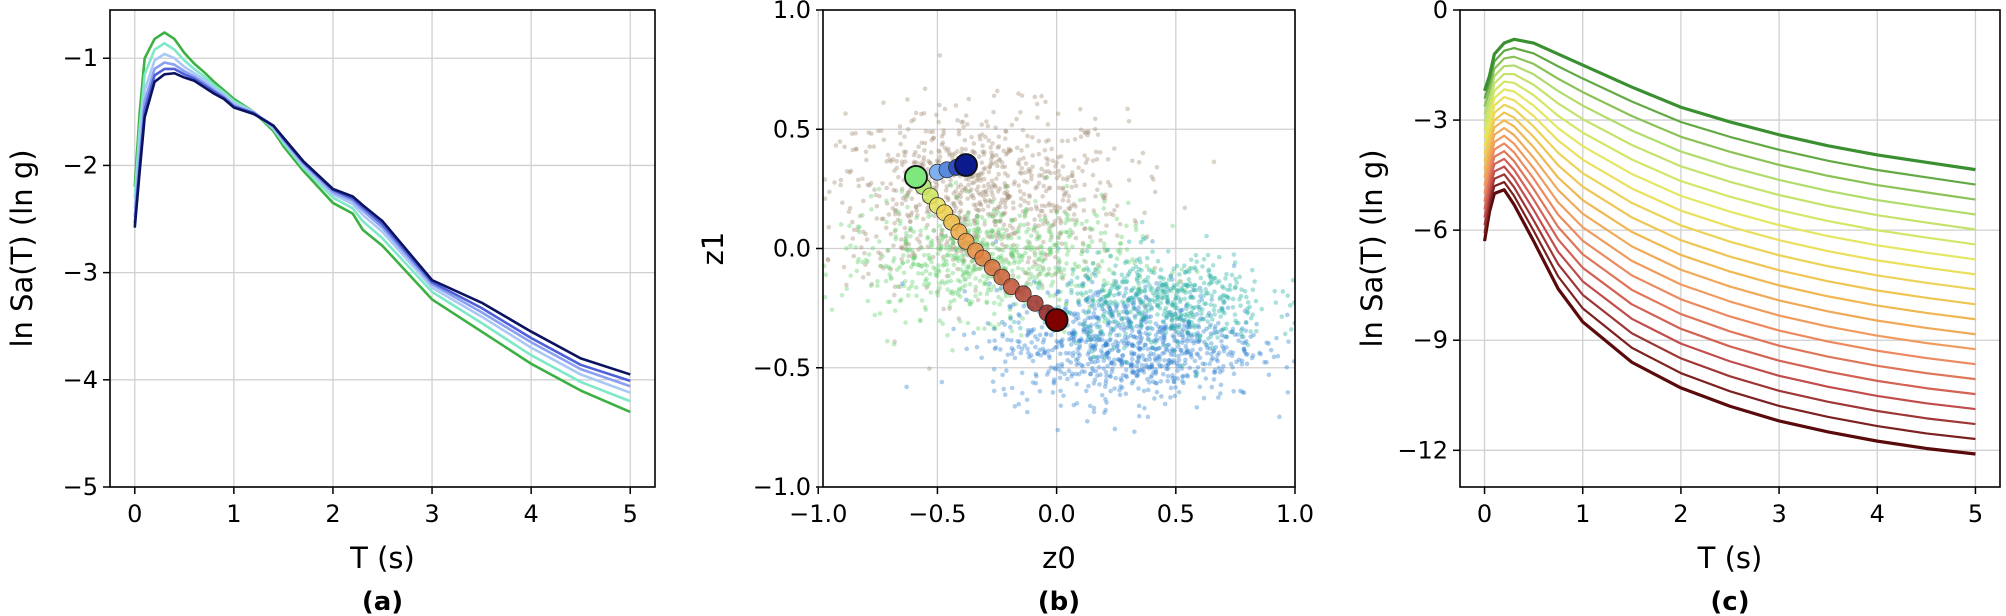 The width and height of the screenshot is (2006, 616). I want to click on x-tick-label: 0, so click(134, 514).